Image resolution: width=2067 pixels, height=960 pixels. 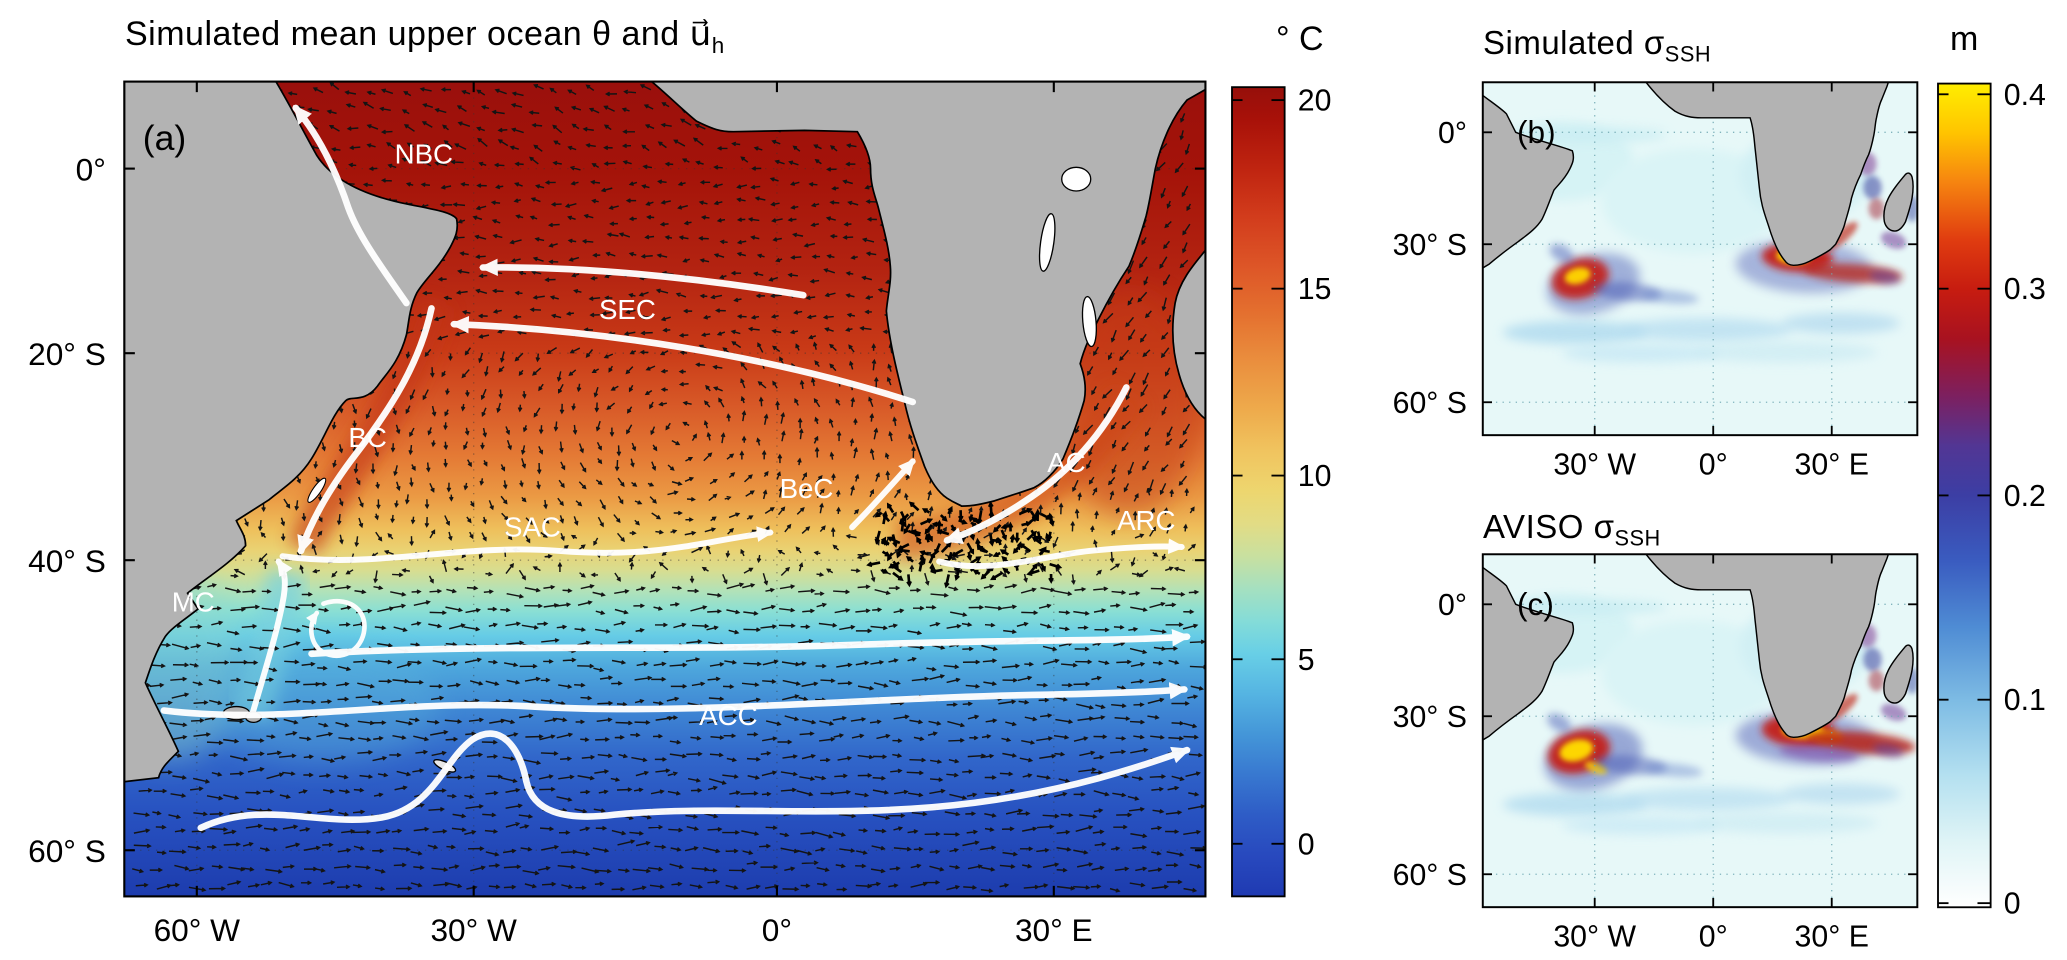 I want to click on current-label-ARC: ARC, so click(x=1146, y=520).